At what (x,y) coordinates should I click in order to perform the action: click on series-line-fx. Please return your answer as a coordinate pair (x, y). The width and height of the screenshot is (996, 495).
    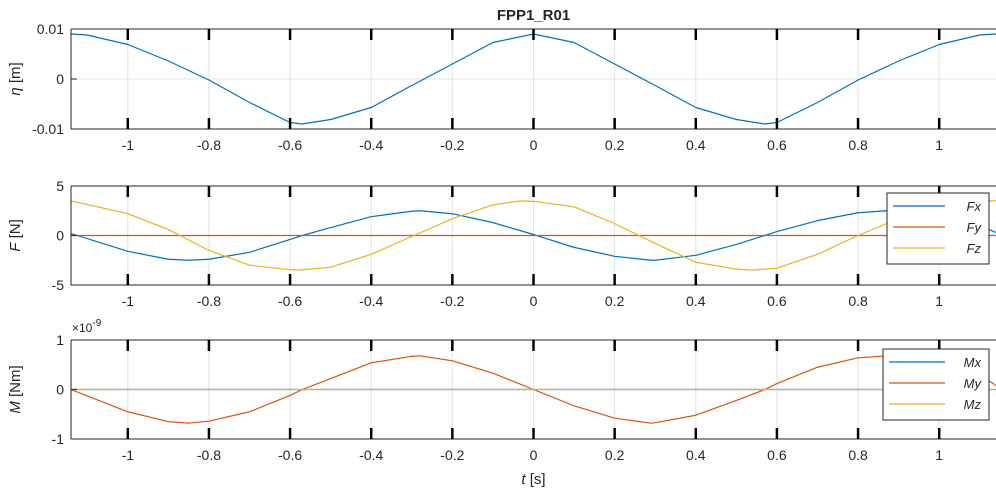
    Looking at the image, I should click on (533, 235).